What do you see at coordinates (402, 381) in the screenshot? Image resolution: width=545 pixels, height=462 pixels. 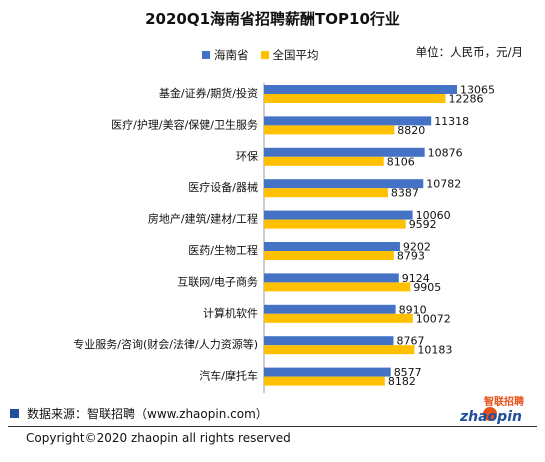 I see `data-label-national: 8182` at bounding box center [402, 381].